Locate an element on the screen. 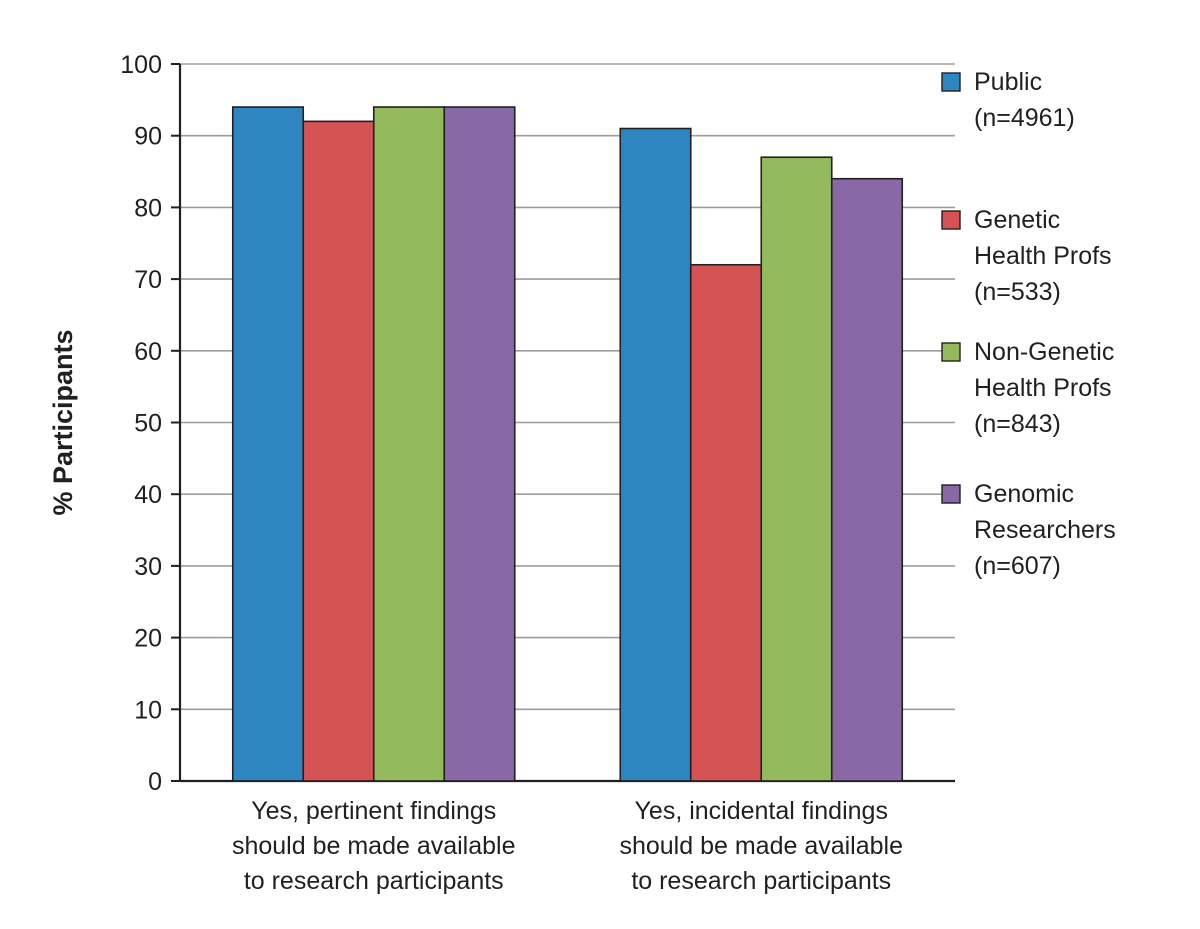 The width and height of the screenshot is (1200, 929). legend-entry-line: (n=843) is located at coordinates (1017, 424).